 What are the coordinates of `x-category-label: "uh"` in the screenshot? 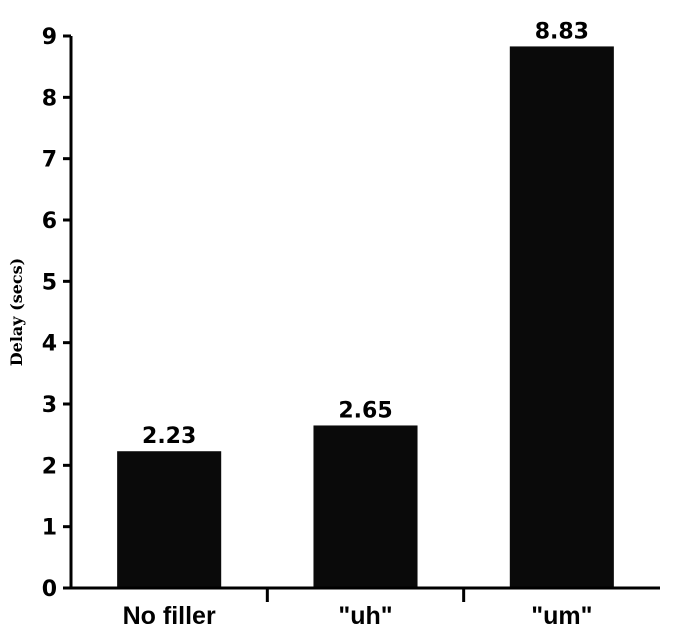 It's located at (365, 616).